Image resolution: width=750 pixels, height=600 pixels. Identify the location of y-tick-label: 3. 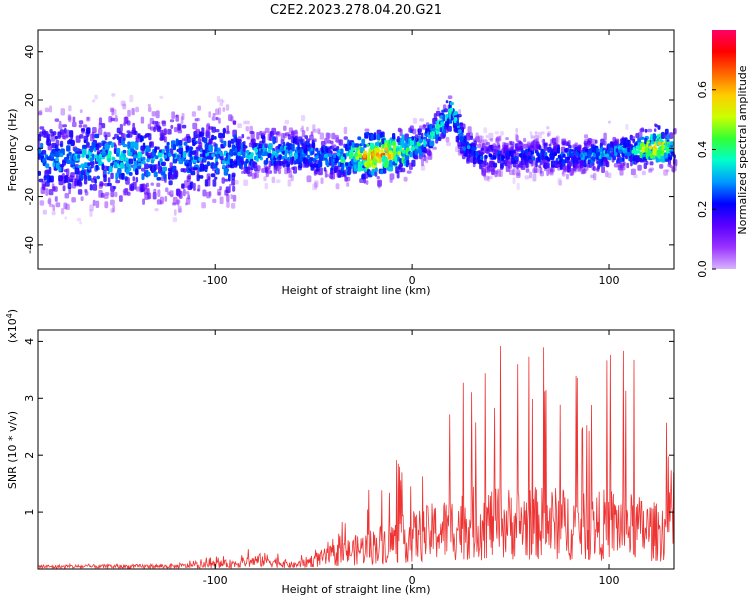
(29, 398).